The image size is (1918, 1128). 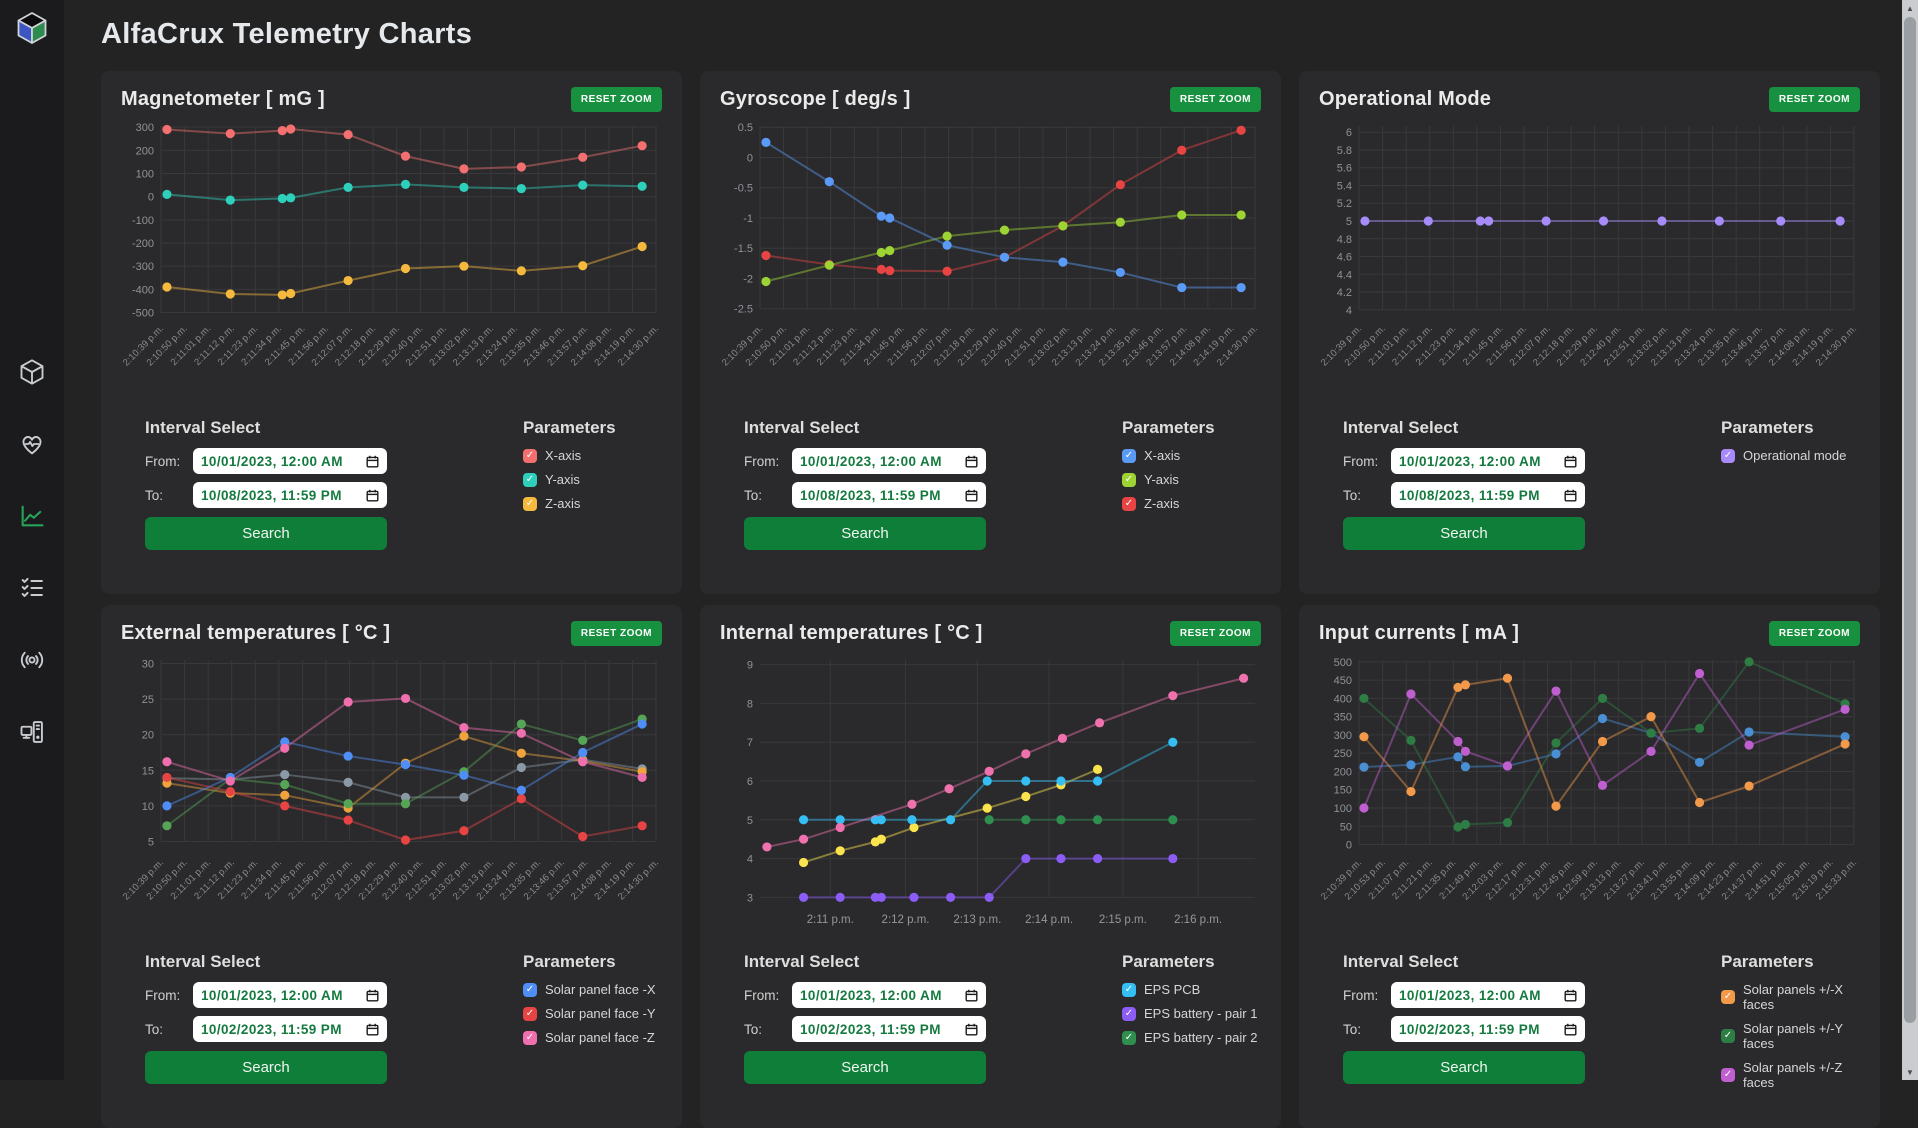 I want to click on parameter-label: Operational mode, so click(x=1794, y=455).